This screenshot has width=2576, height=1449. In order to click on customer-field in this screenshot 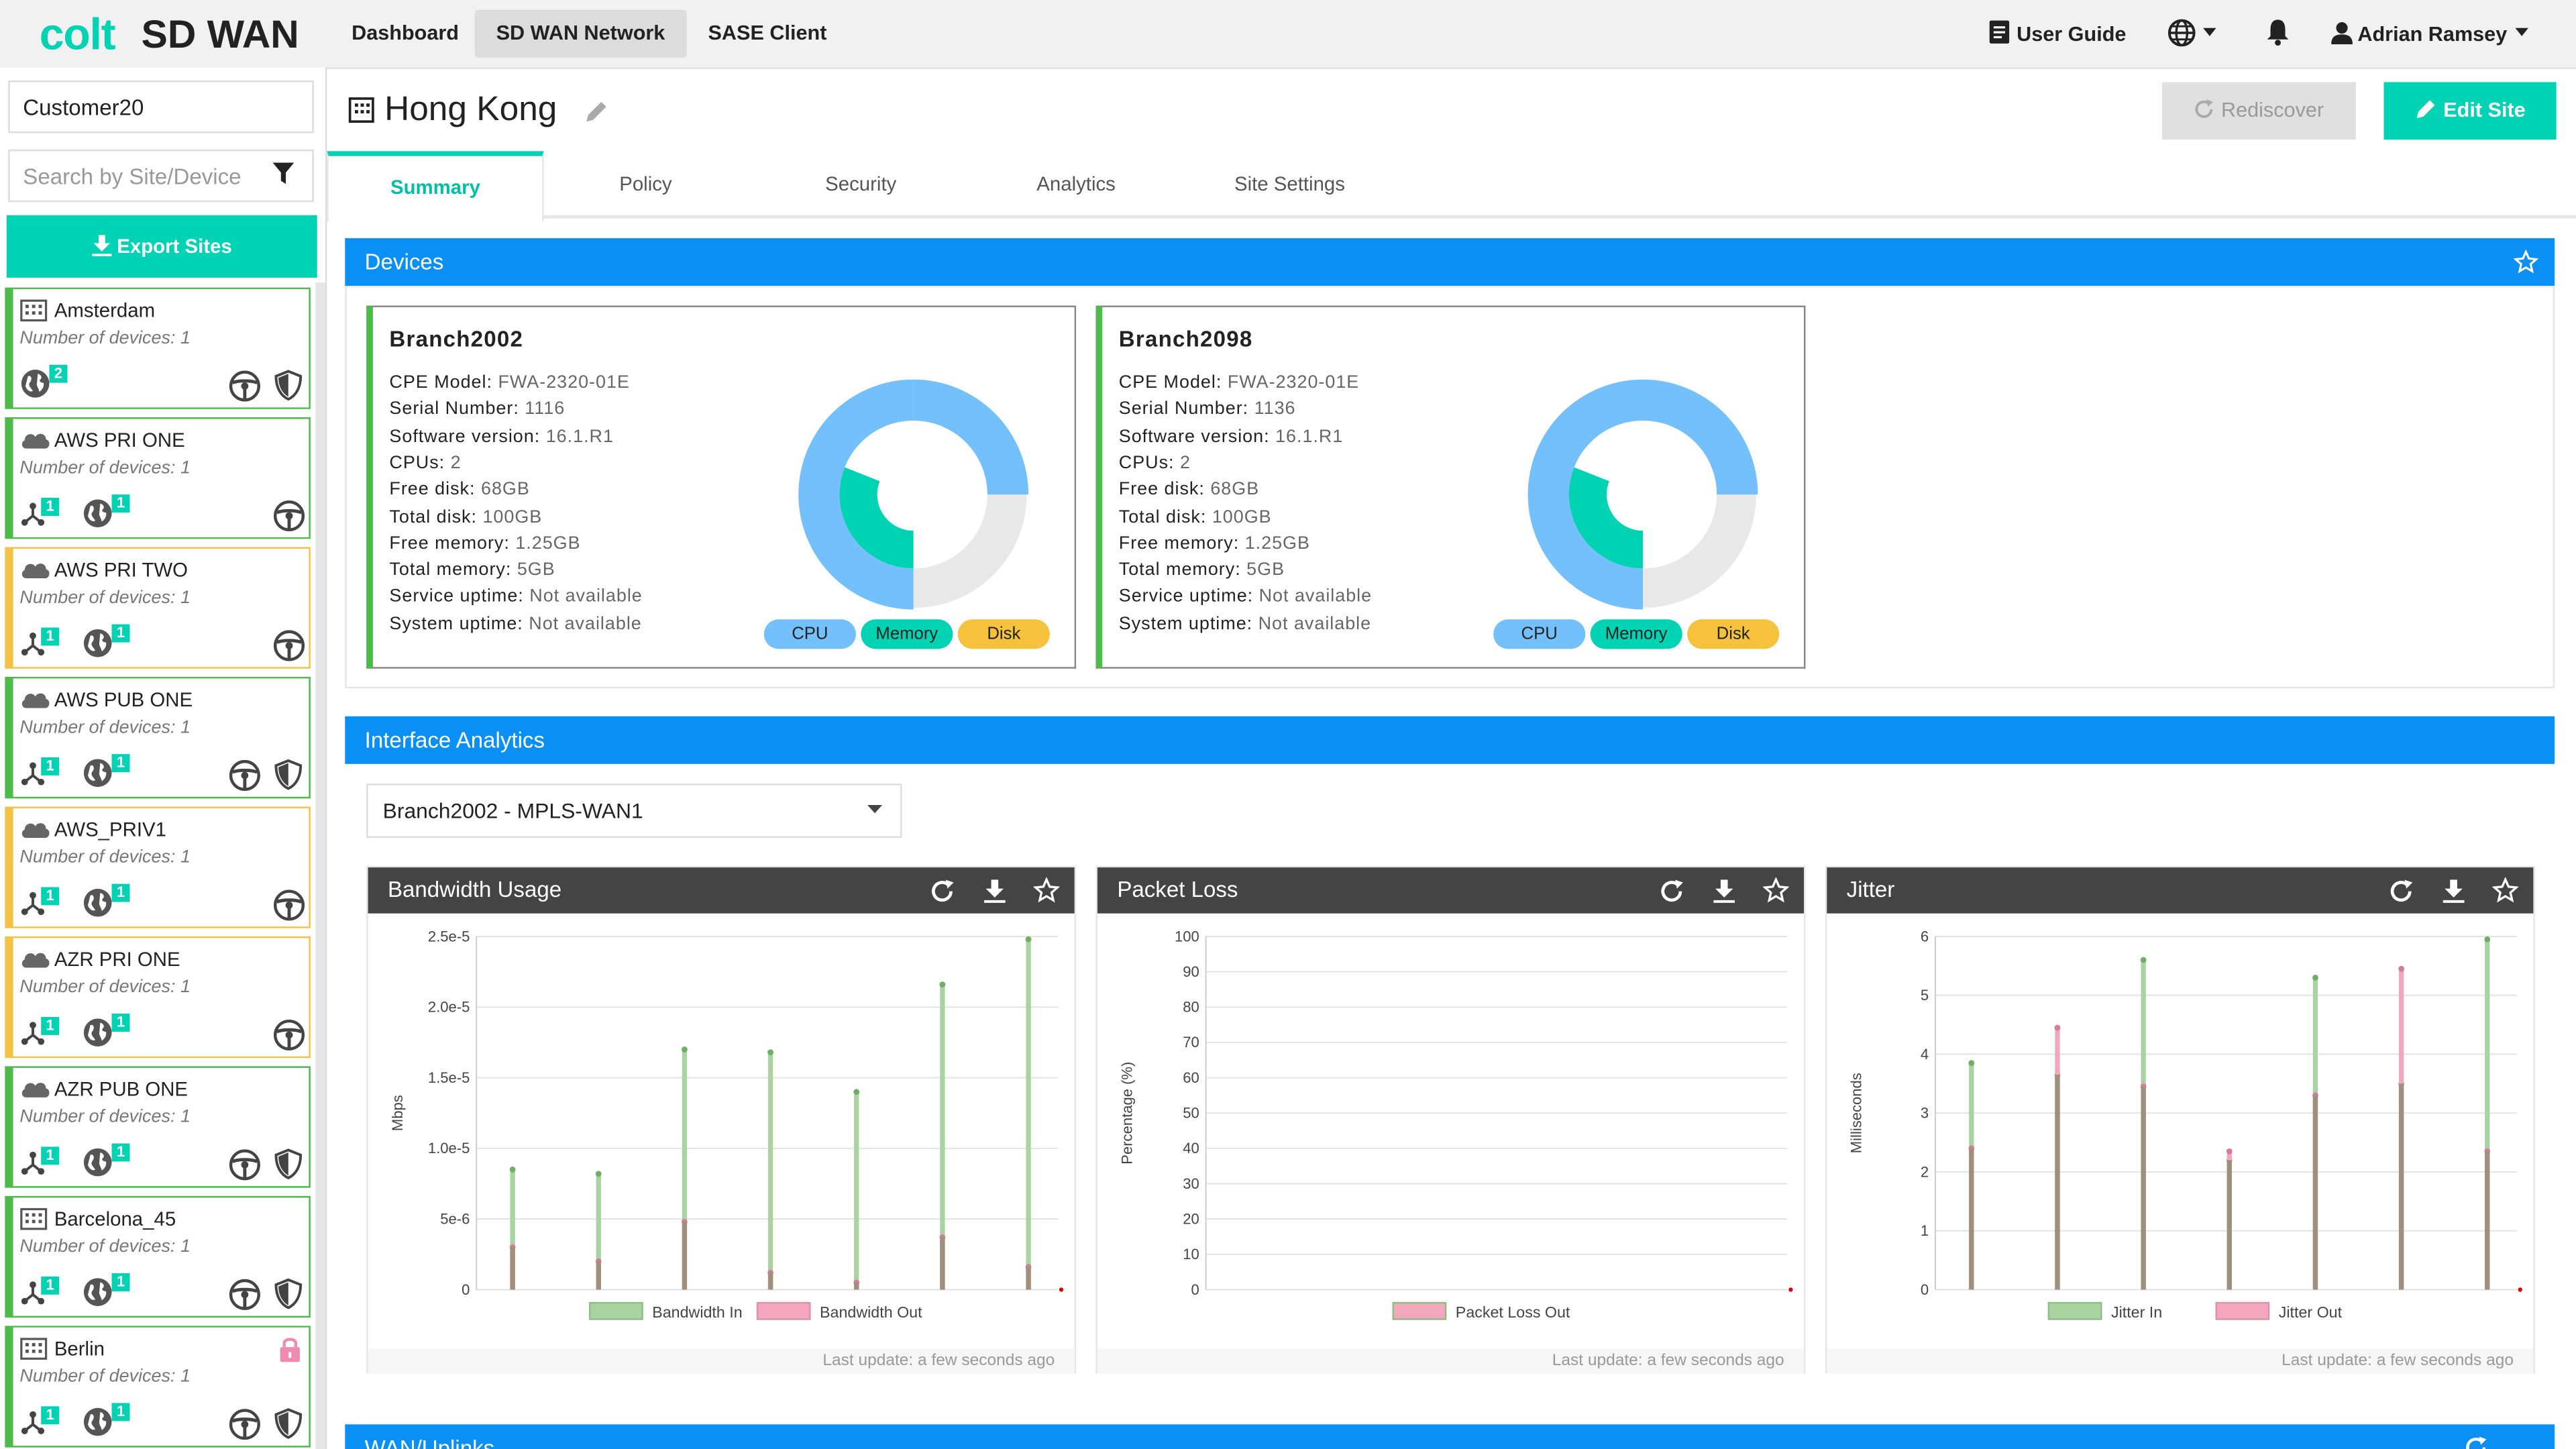, I will do `click(161, 106)`.